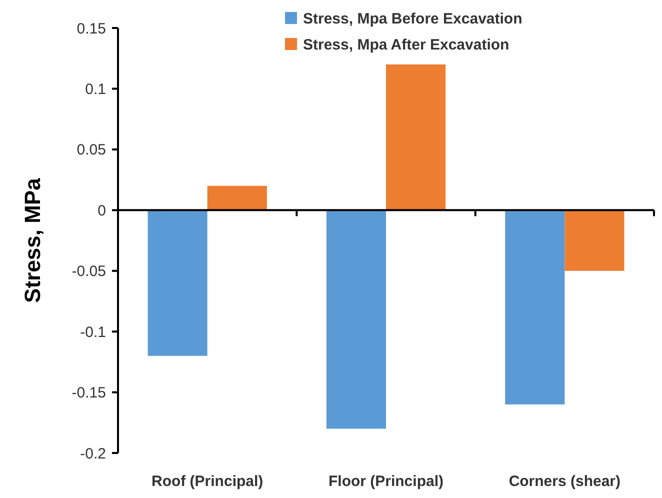 This screenshot has width=662, height=498. I want to click on legend-label: Stress, Mpa Before Excavation, so click(412, 19).